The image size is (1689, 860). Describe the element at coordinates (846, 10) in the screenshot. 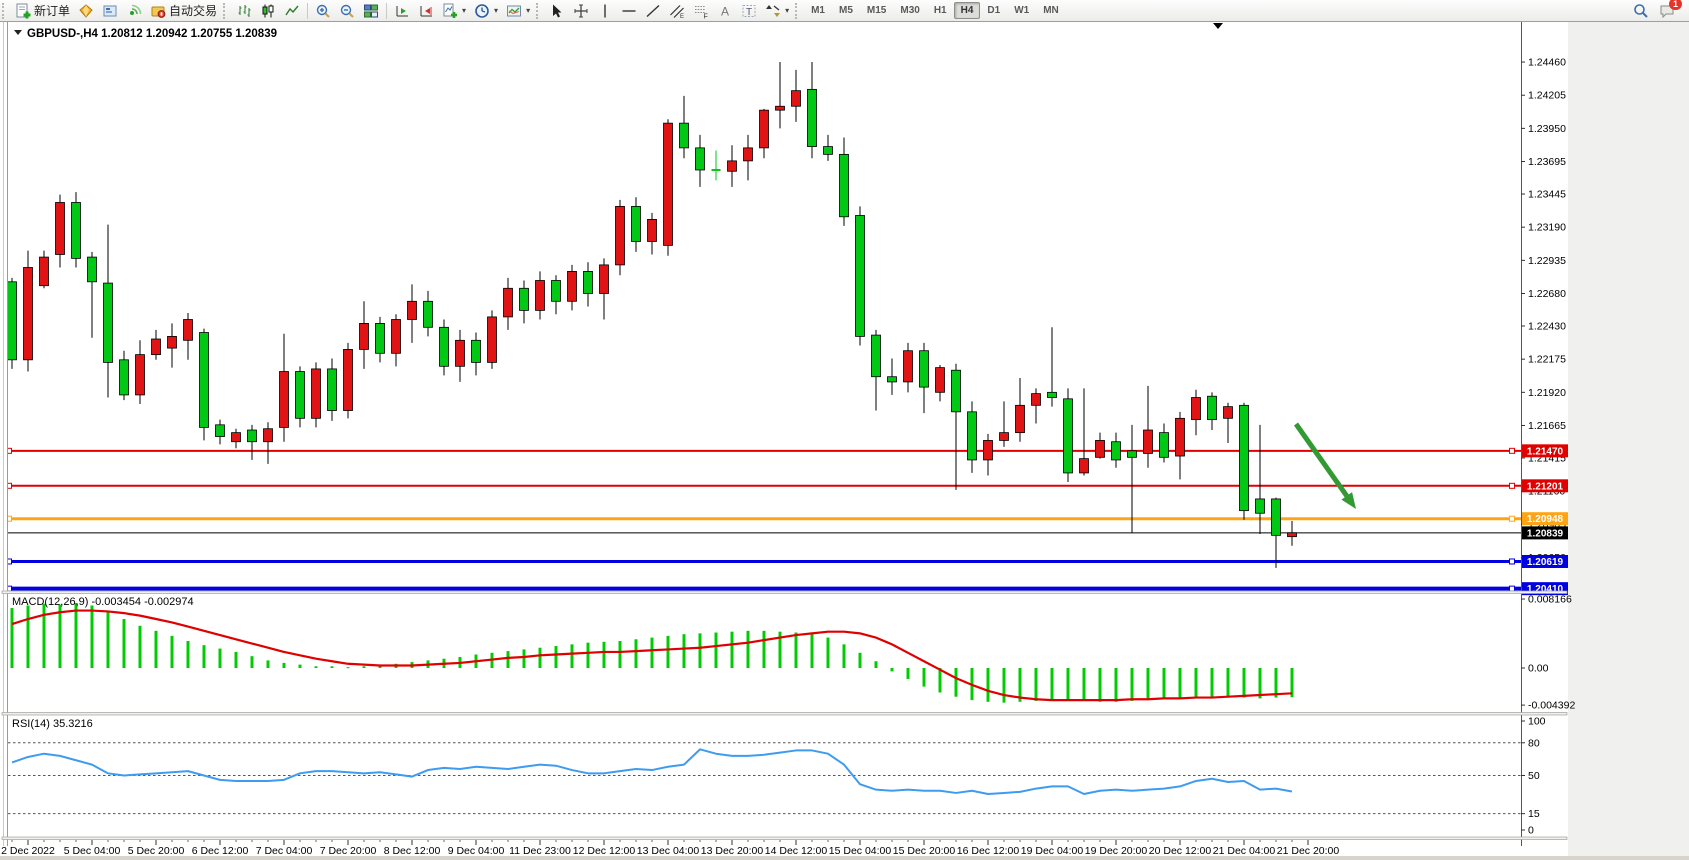

I see `timeframe-button-m5: M5` at that location.